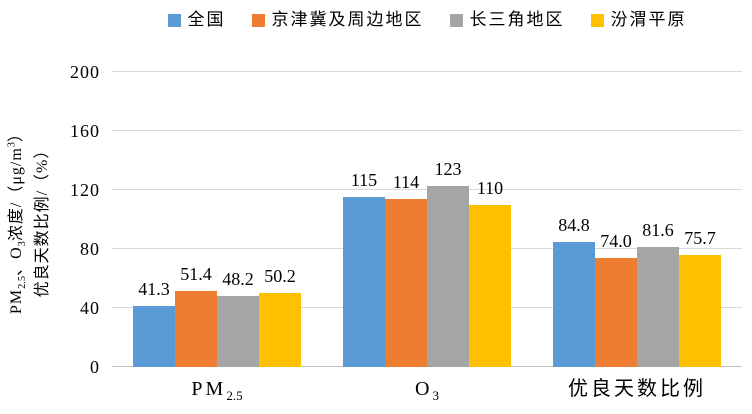  What do you see at coordinates (658, 230) in the screenshot?
I see `bar-value-label: 81.6` at bounding box center [658, 230].